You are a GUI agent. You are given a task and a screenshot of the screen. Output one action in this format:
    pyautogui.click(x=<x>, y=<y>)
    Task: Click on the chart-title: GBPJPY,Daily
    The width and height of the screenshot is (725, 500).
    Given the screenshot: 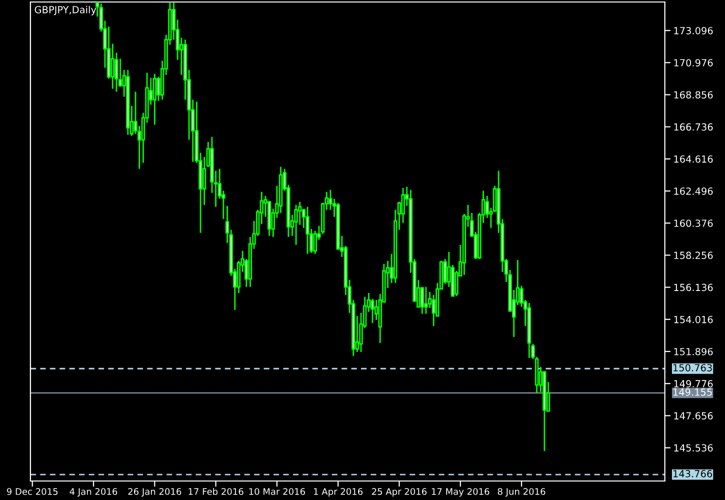 What is the action you would take?
    pyautogui.click(x=65, y=11)
    